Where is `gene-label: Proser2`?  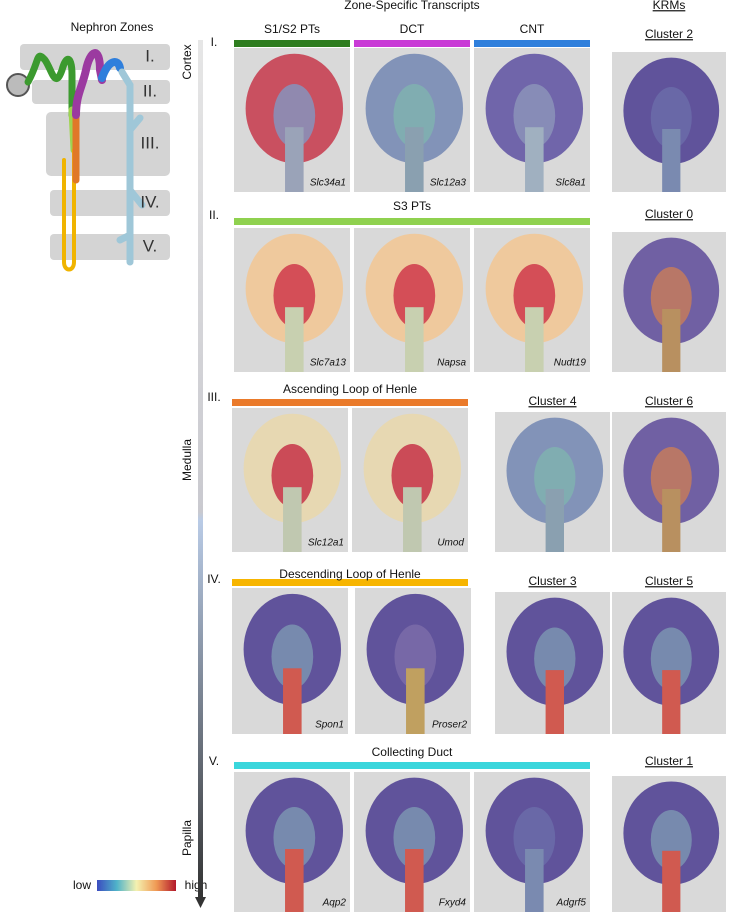
gene-label: Proser2 is located at coordinates (449, 725).